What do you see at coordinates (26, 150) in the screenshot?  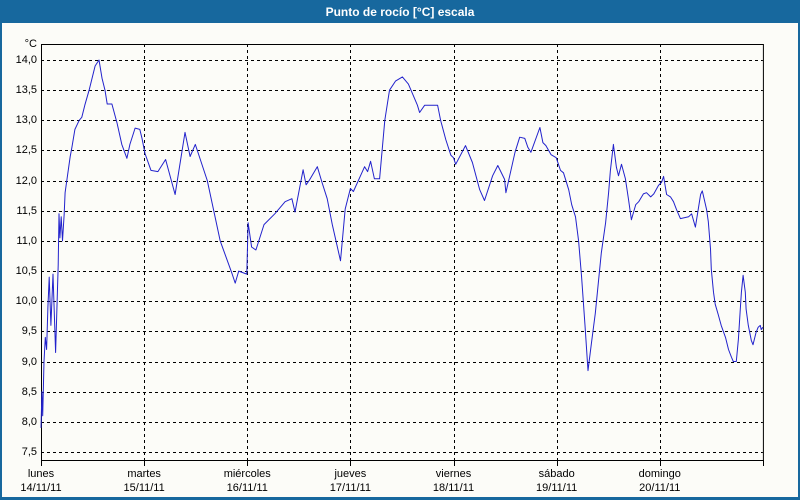 I see `y-axis-tick-label: 12,5` at bounding box center [26, 150].